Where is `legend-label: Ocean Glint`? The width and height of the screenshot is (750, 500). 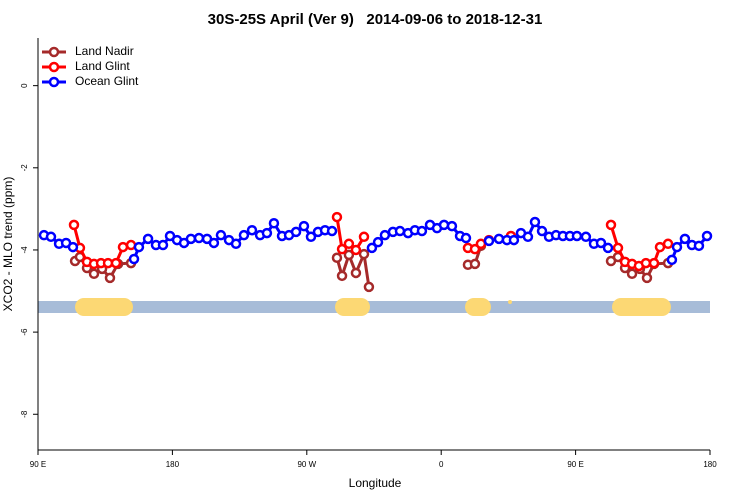 legend-label: Ocean Glint is located at coordinates (107, 81).